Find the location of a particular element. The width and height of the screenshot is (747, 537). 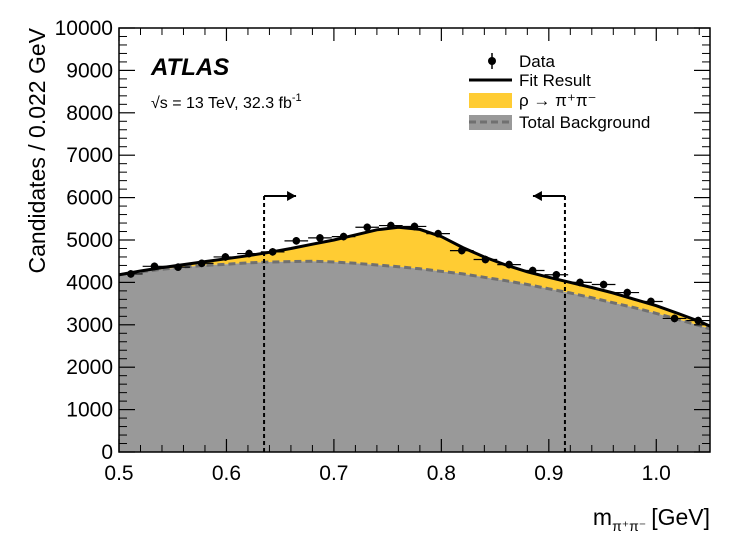

y-tick-label: 2000 is located at coordinates (89, 367).